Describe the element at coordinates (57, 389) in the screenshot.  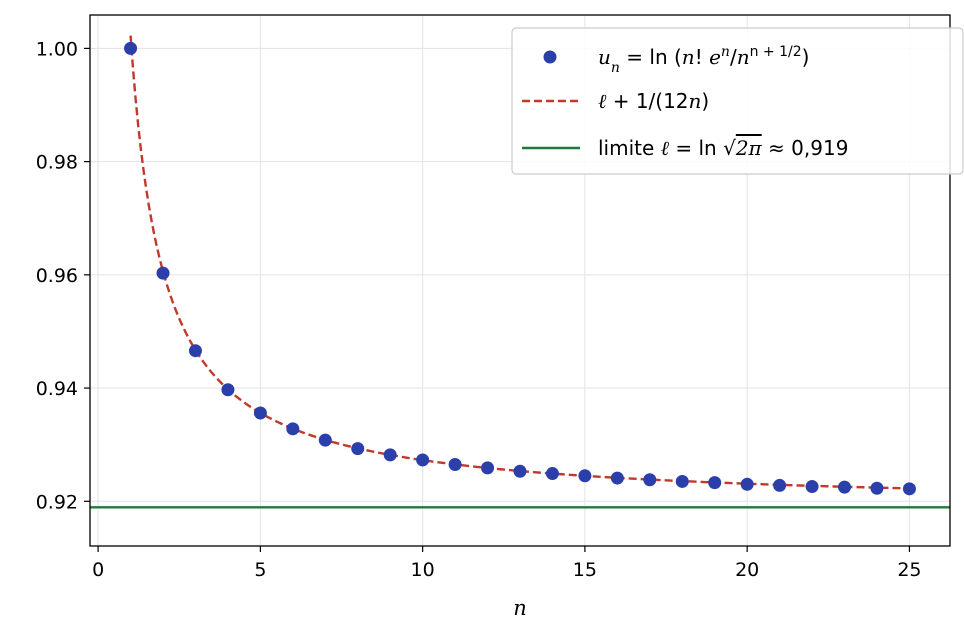
I see `y-tick-label: 0.94` at that location.